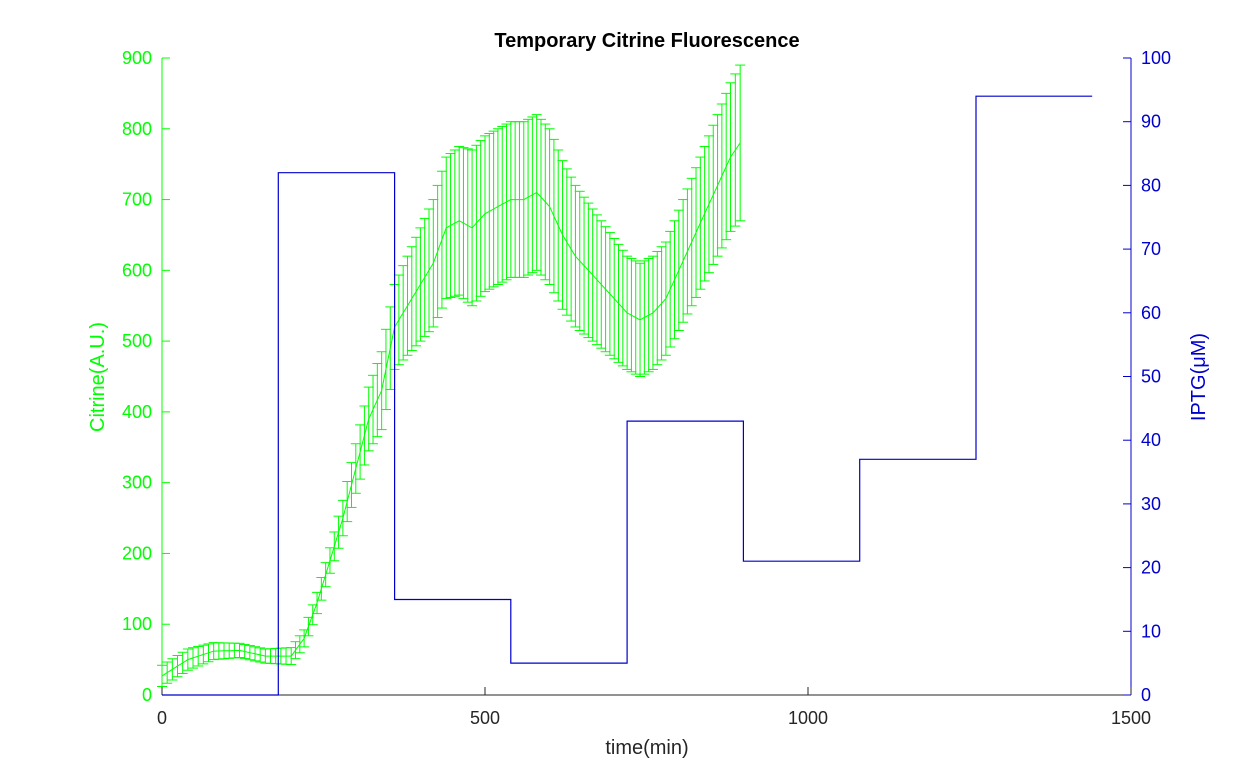 The height and width of the screenshot is (781, 1250). What do you see at coordinates (137, 624) in the screenshot?
I see `left-y-tick-label: 100` at bounding box center [137, 624].